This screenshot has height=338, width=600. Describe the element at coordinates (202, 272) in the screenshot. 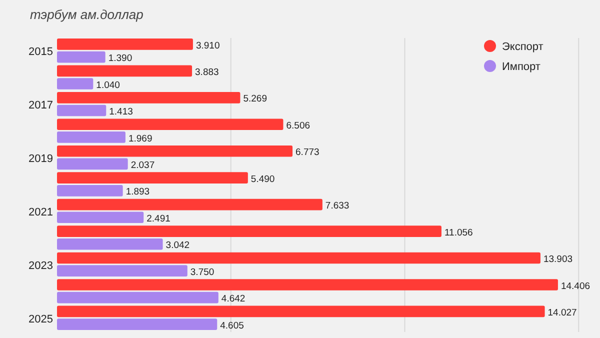

I see `data-label: 3.750` at that location.